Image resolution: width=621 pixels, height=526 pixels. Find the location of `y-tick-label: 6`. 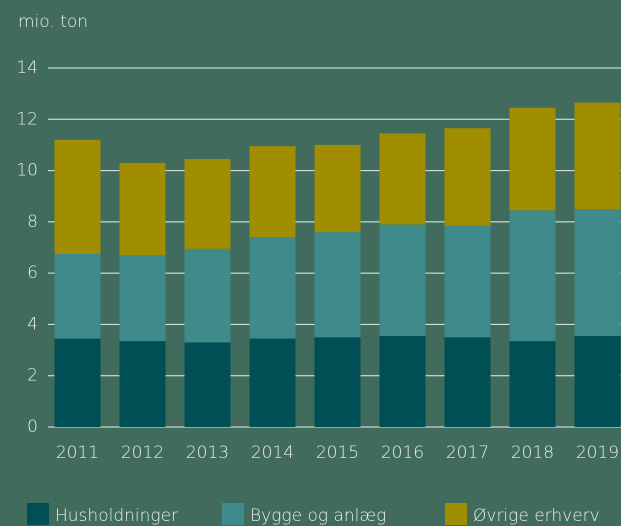

y-tick-label: 6 is located at coordinates (32, 273).